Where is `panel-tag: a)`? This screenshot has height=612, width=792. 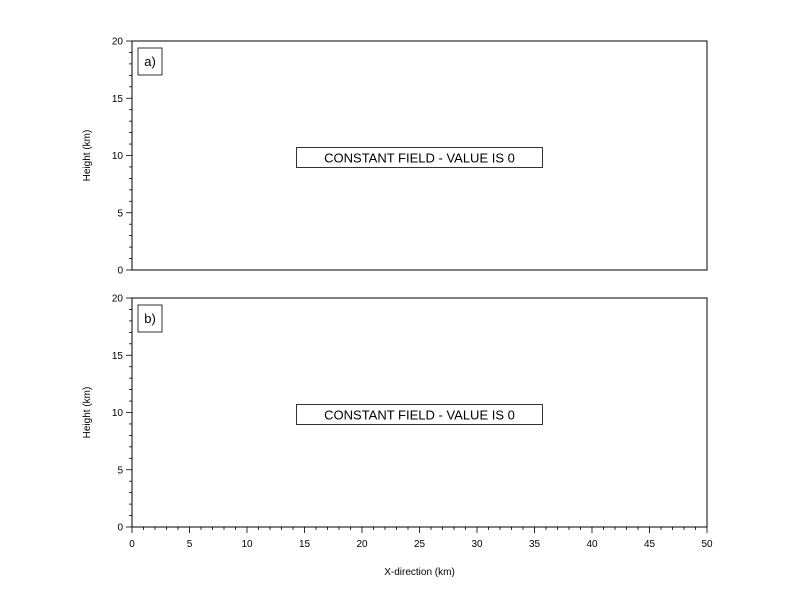
panel-tag: a) is located at coordinates (150, 61).